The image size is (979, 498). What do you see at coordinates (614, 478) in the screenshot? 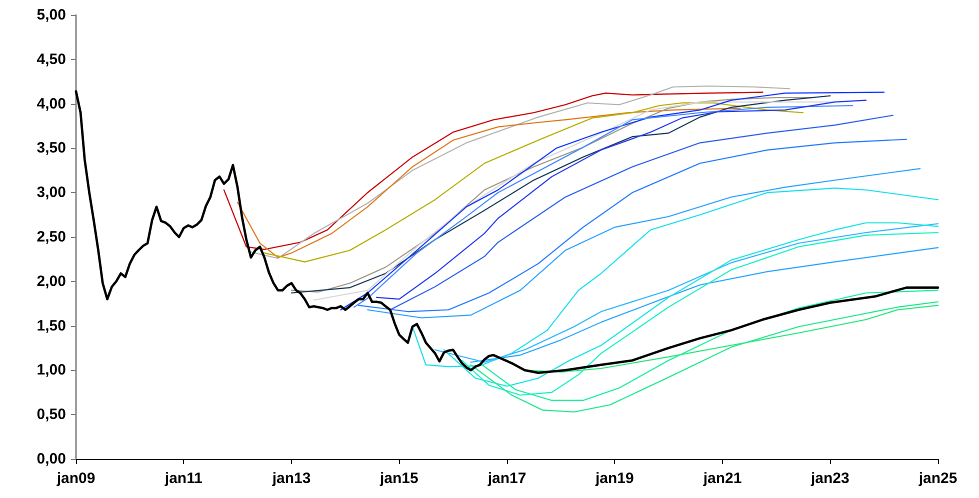
I see `x-tick-label: jan19` at bounding box center [614, 478].